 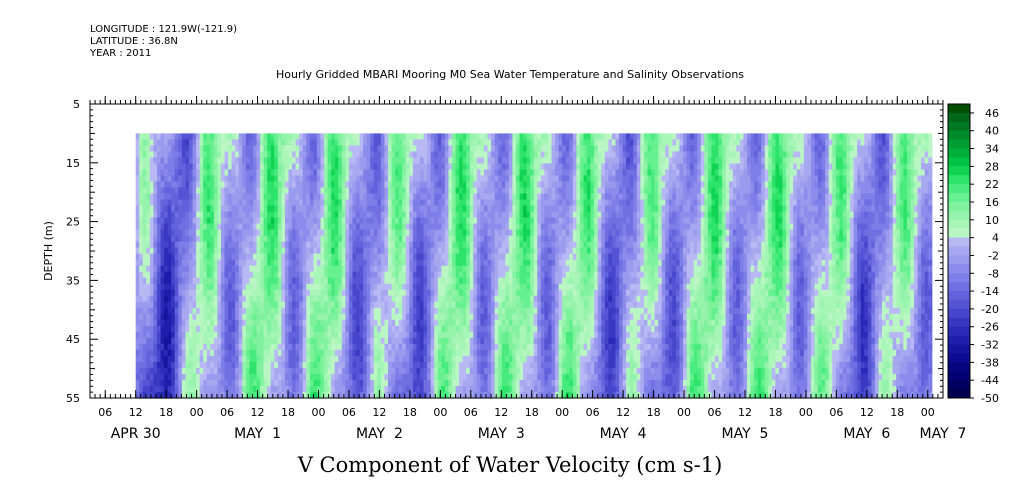 I want to click on y-tick-label: 35, so click(x=73, y=280).